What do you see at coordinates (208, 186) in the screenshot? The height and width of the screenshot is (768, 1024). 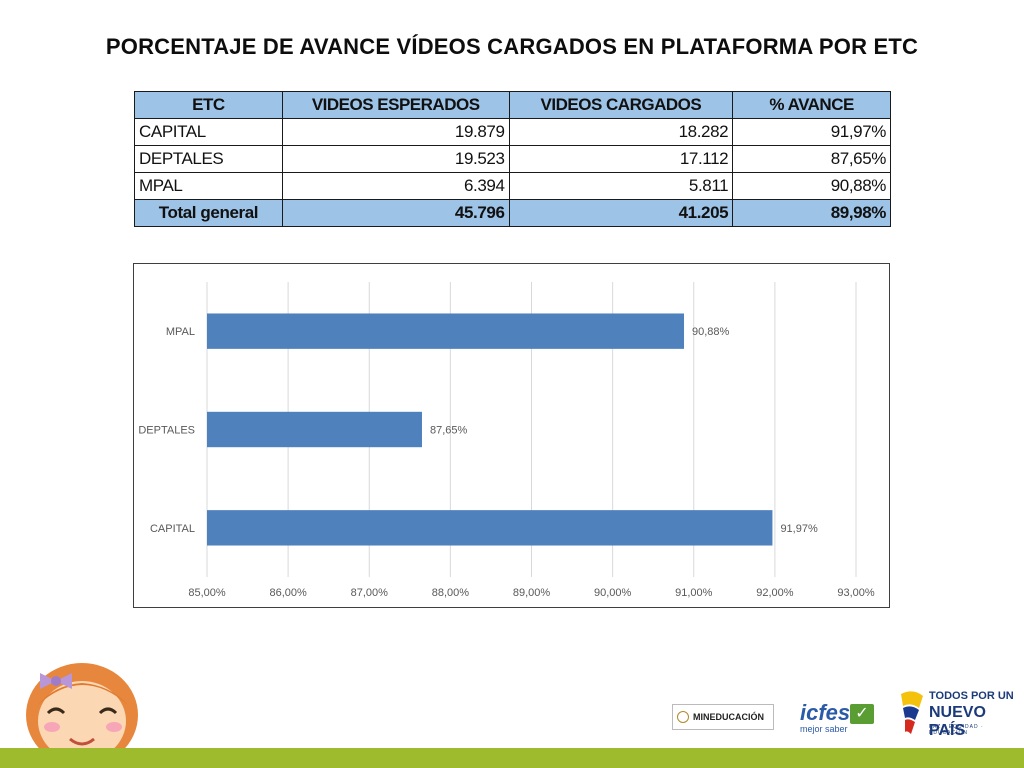 I see `cell-etc: MPAL` at bounding box center [208, 186].